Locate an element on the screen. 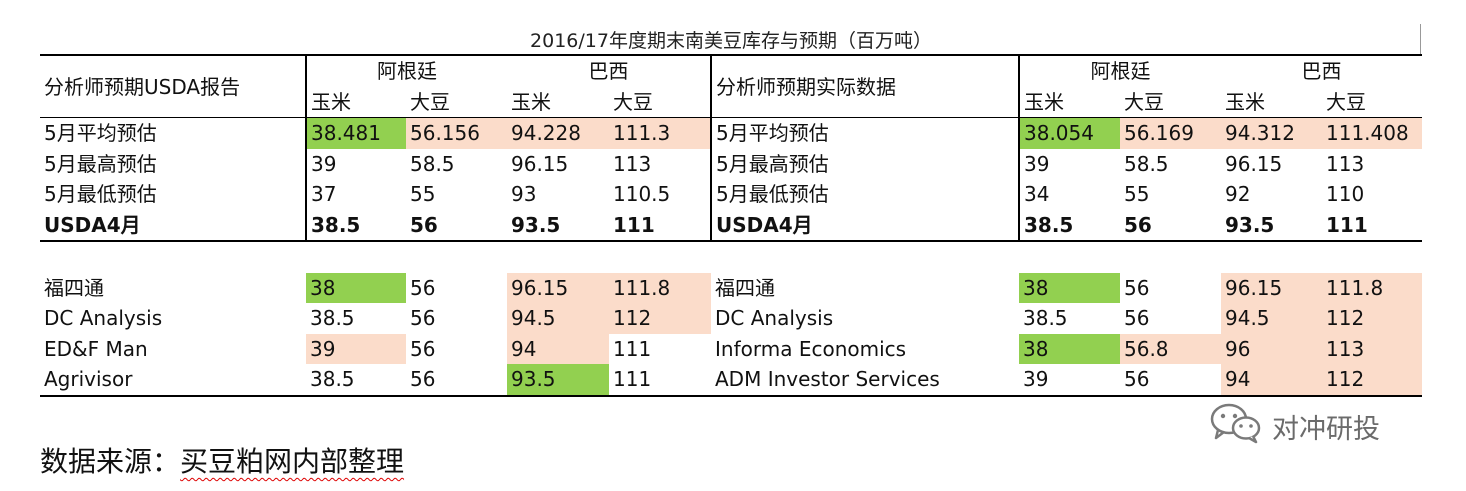 This screenshot has width=1466, height=491. watermark: 对冲研投 is located at coordinates (1294, 425).